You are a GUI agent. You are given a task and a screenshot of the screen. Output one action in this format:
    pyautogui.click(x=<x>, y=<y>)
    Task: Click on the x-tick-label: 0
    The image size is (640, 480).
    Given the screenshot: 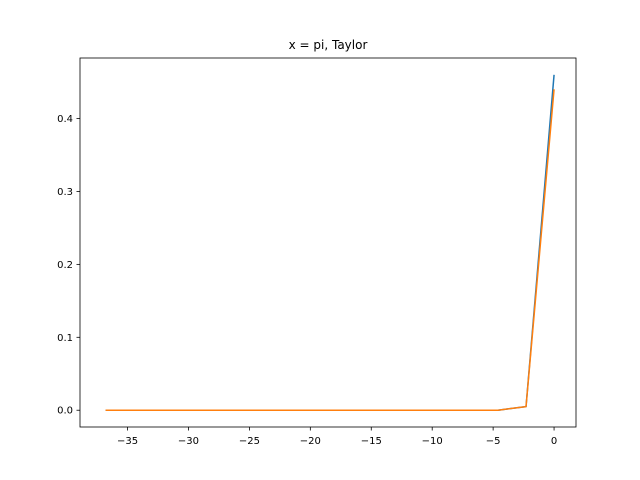 What is the action you would take?
    pyautogui.click(x=554, y=441)
    